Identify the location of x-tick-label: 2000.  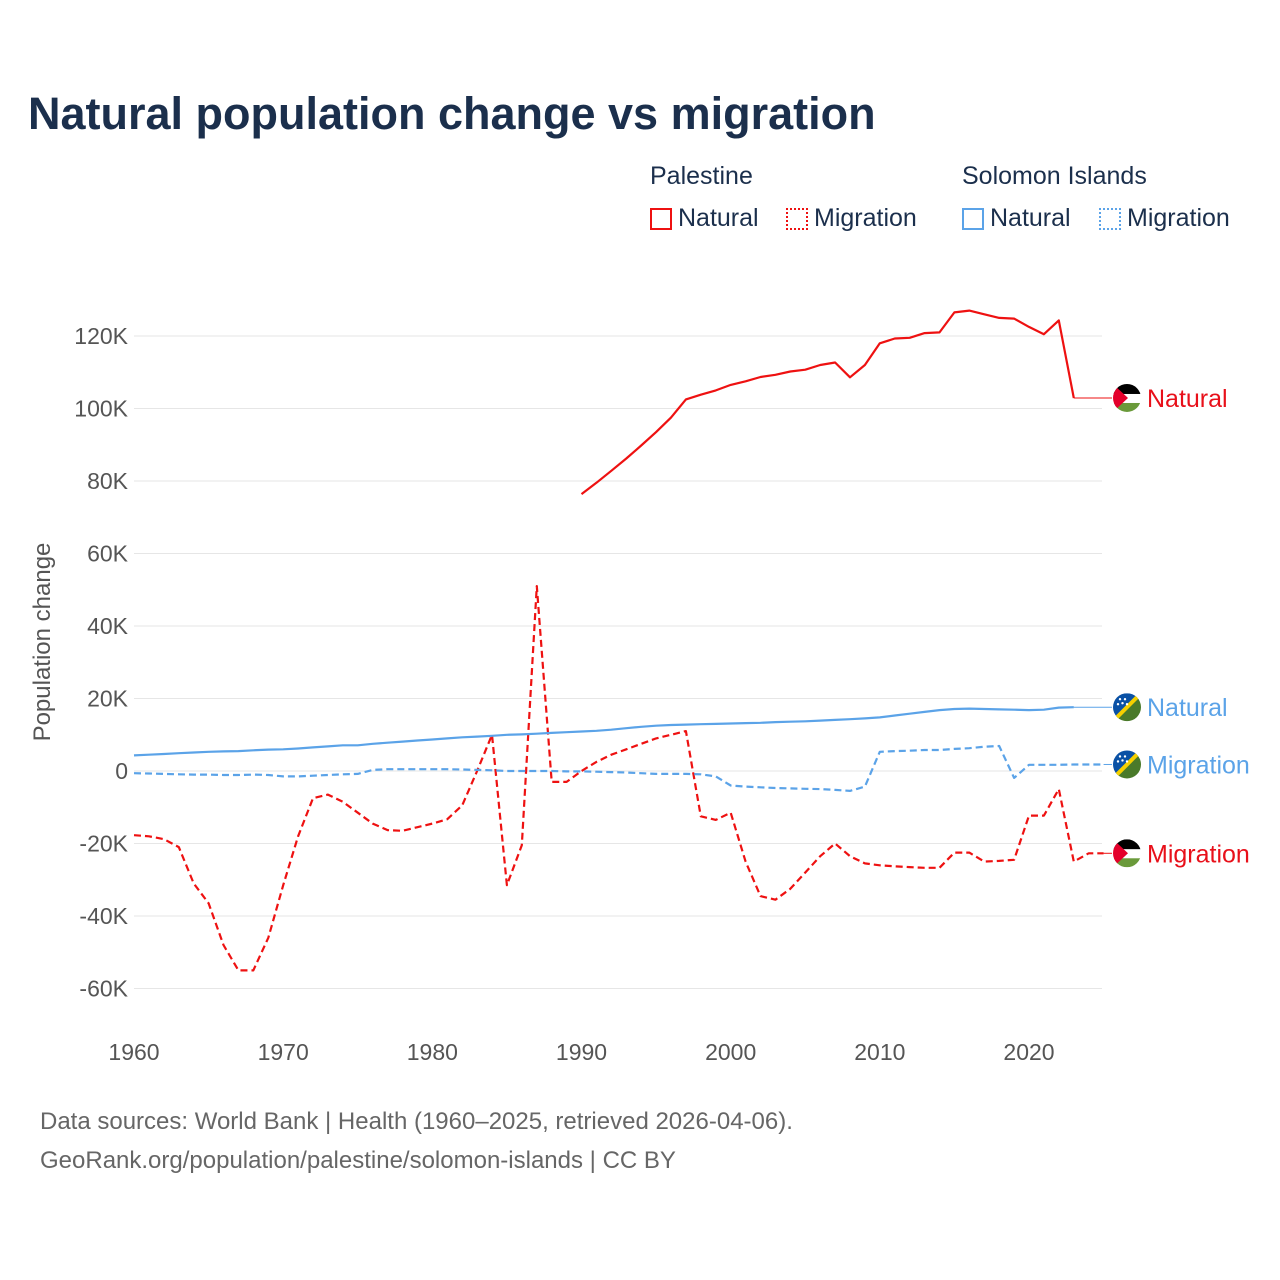
(730, 1052).